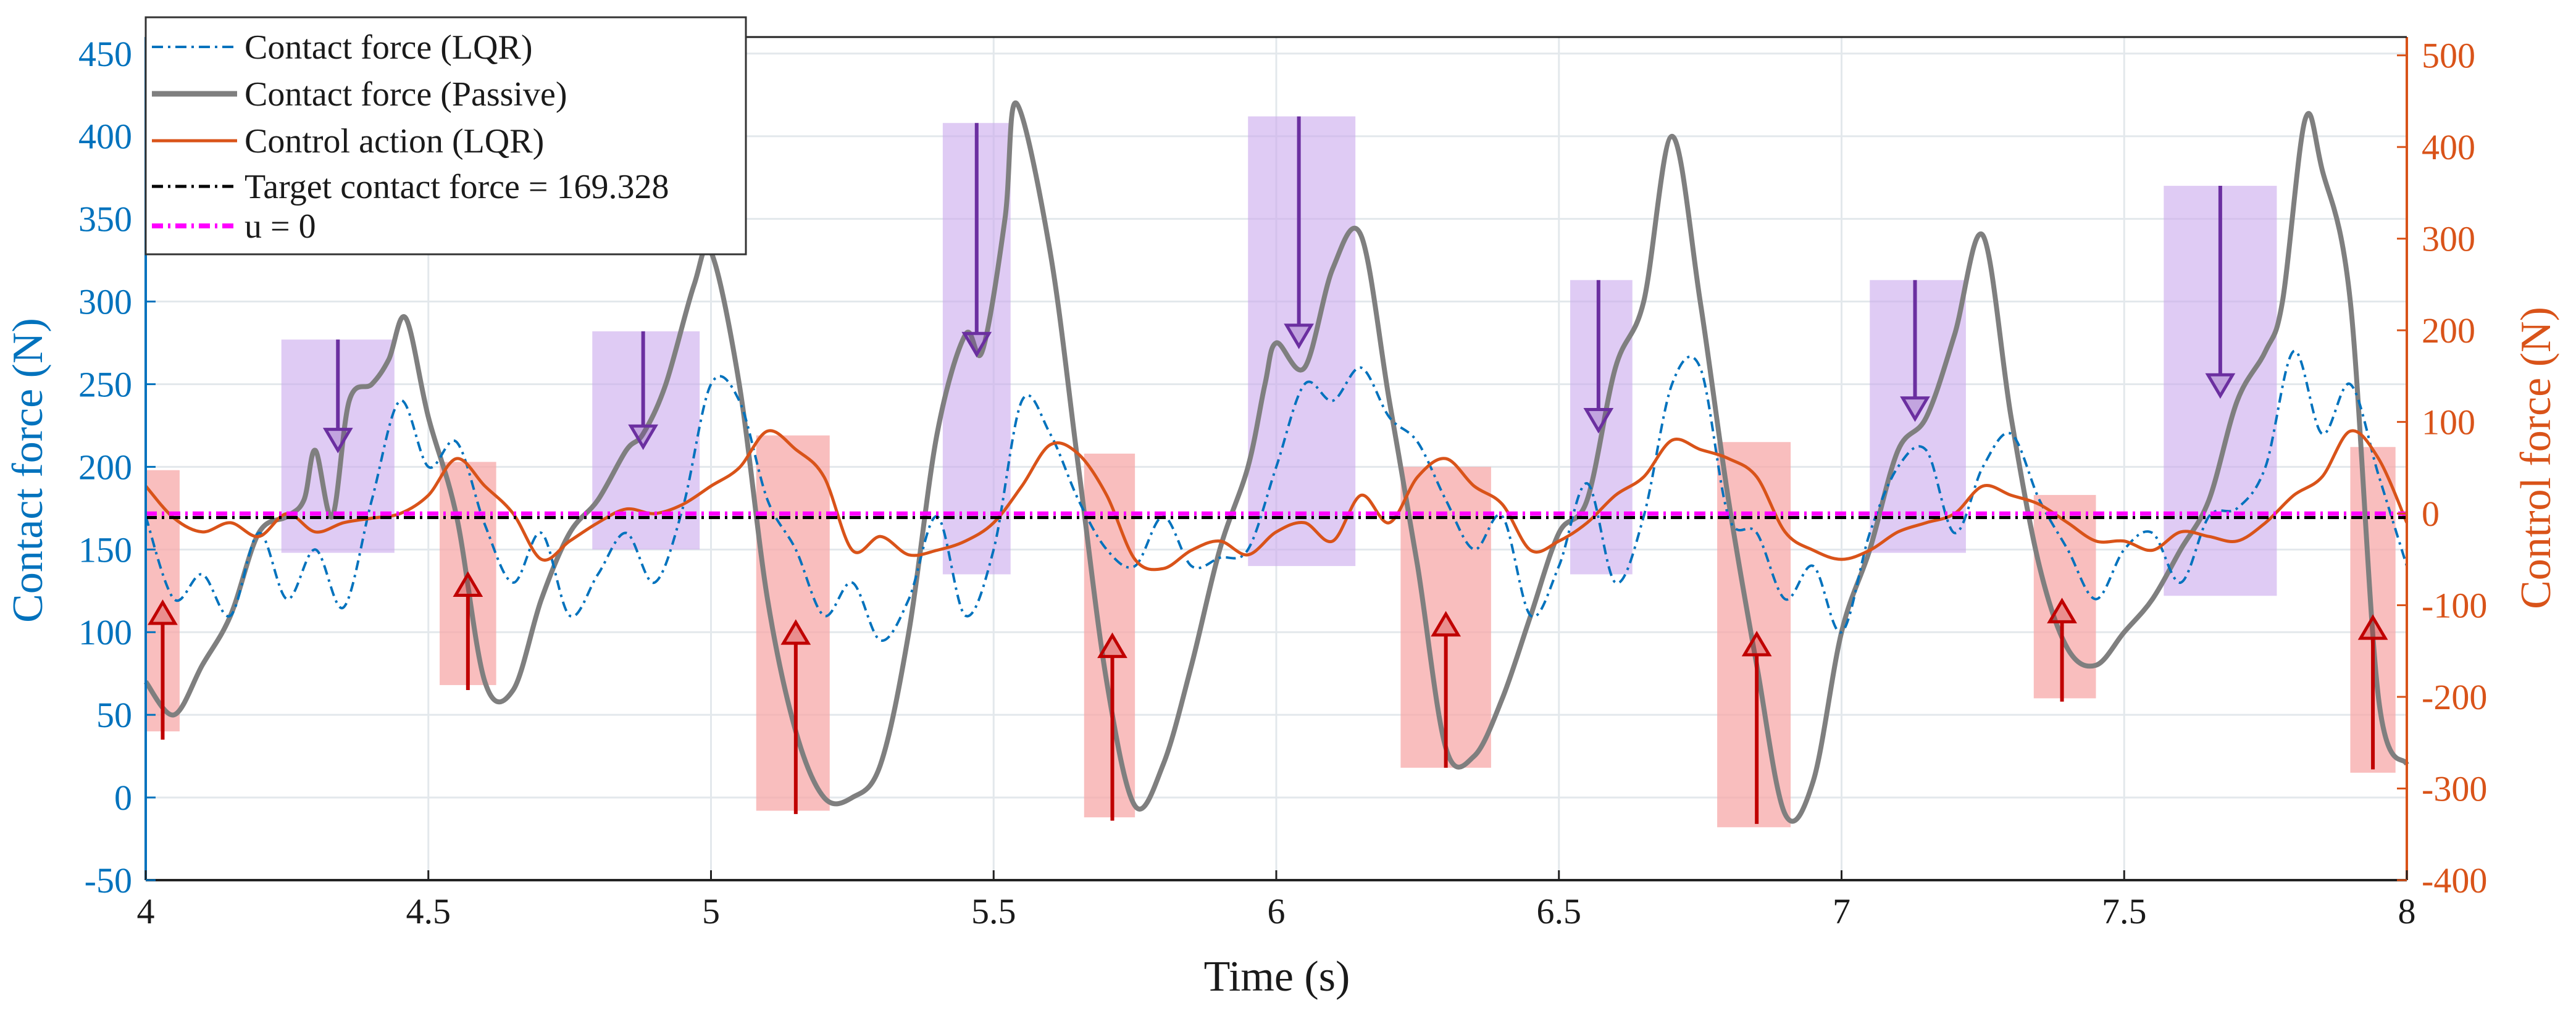 This screenshot has width=2576, height=1011. What do you see at coordinates (2448, 422) in the screenshot?
I see `y-right-tick-label: 100` at bounding box center [2448, 422].